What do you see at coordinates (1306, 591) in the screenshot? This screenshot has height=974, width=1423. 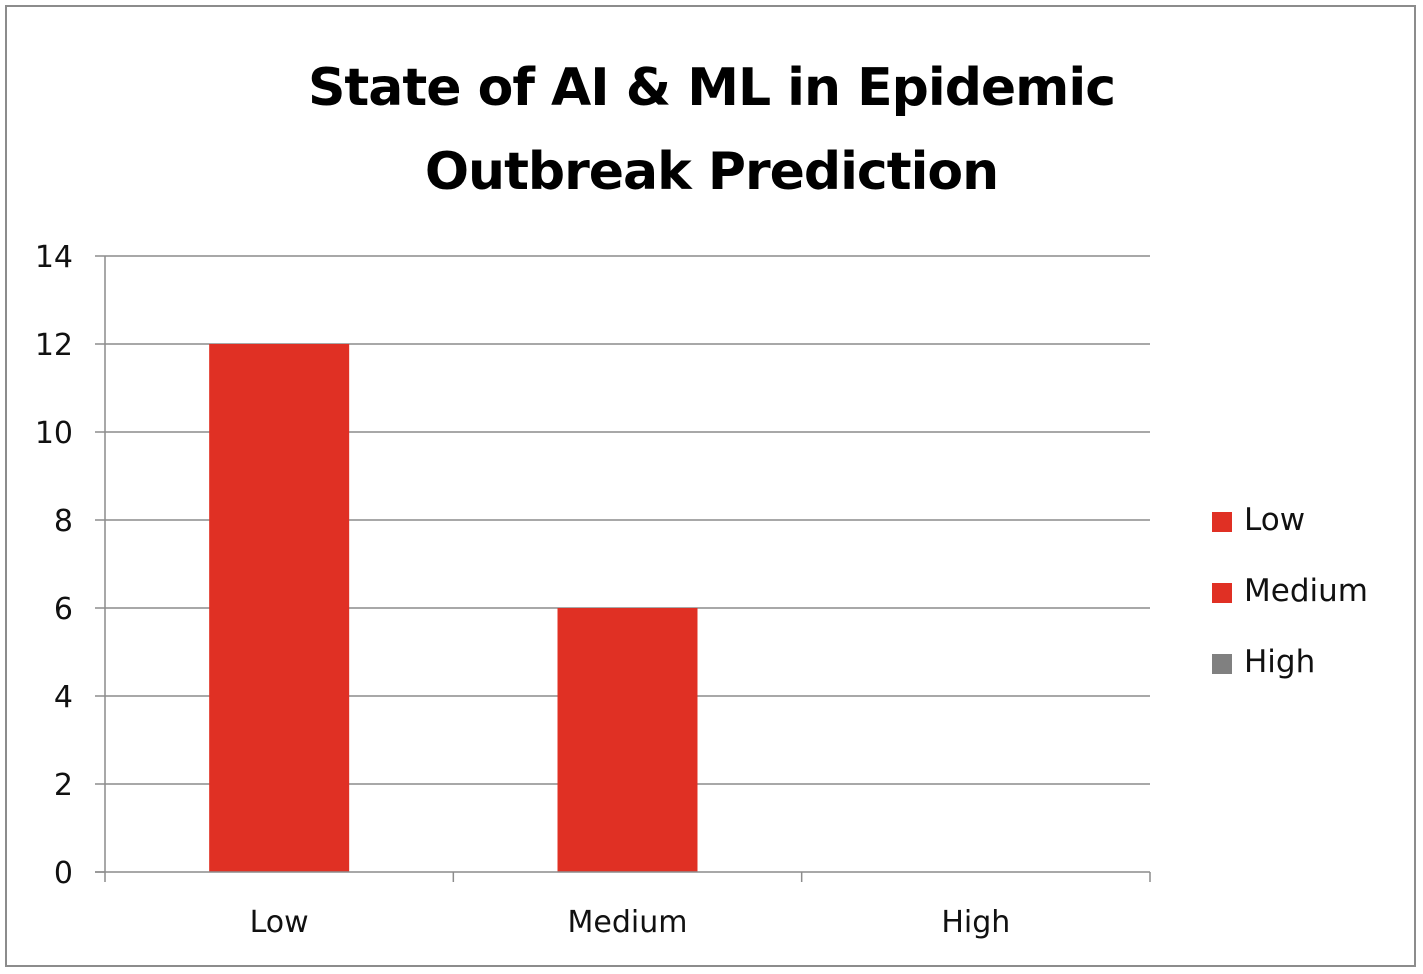 I see `legend-label-medium: Medium` at bounding box center [1306, 591].